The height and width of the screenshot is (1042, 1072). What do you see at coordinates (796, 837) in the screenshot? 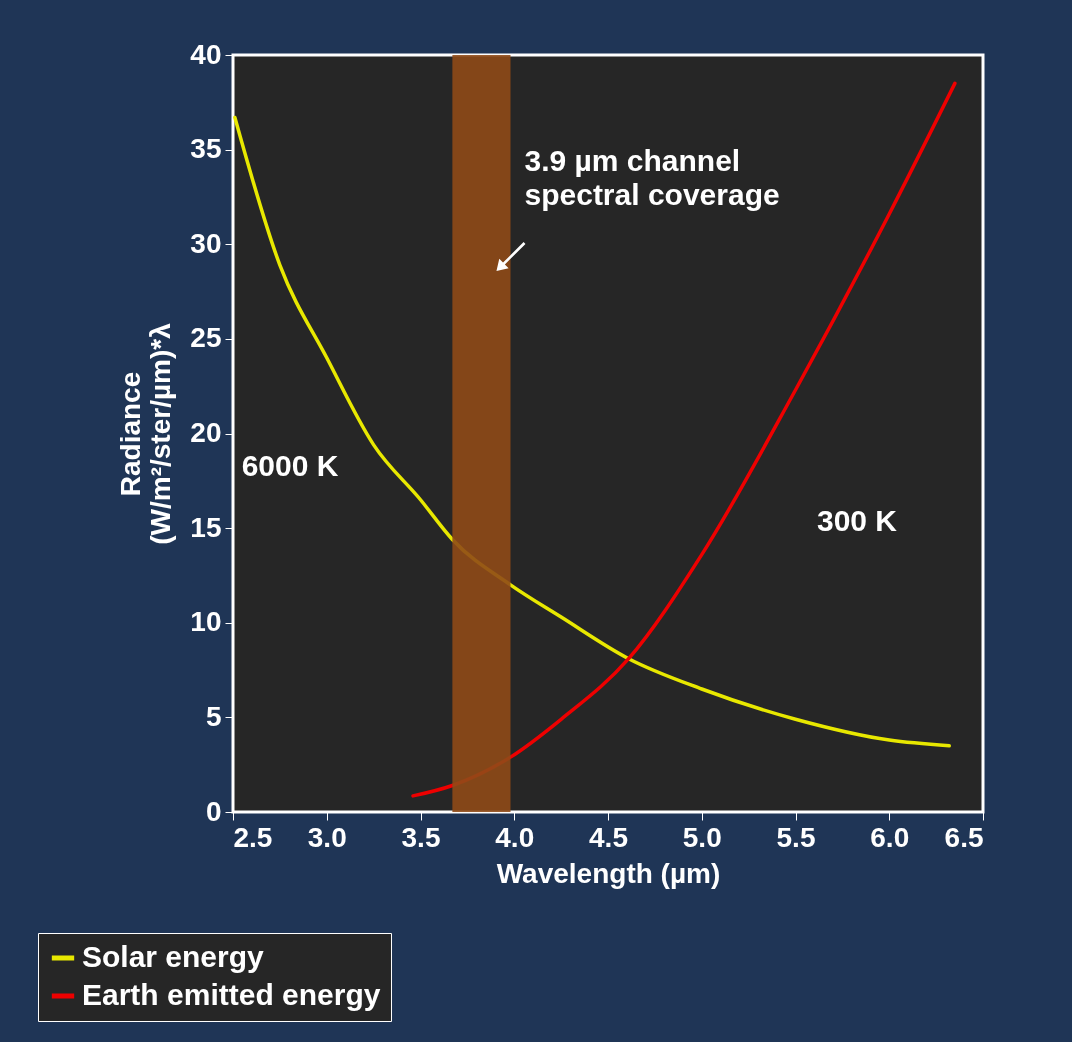
I see `x-tick-label: 5.5` at bounding box center [796, 837].